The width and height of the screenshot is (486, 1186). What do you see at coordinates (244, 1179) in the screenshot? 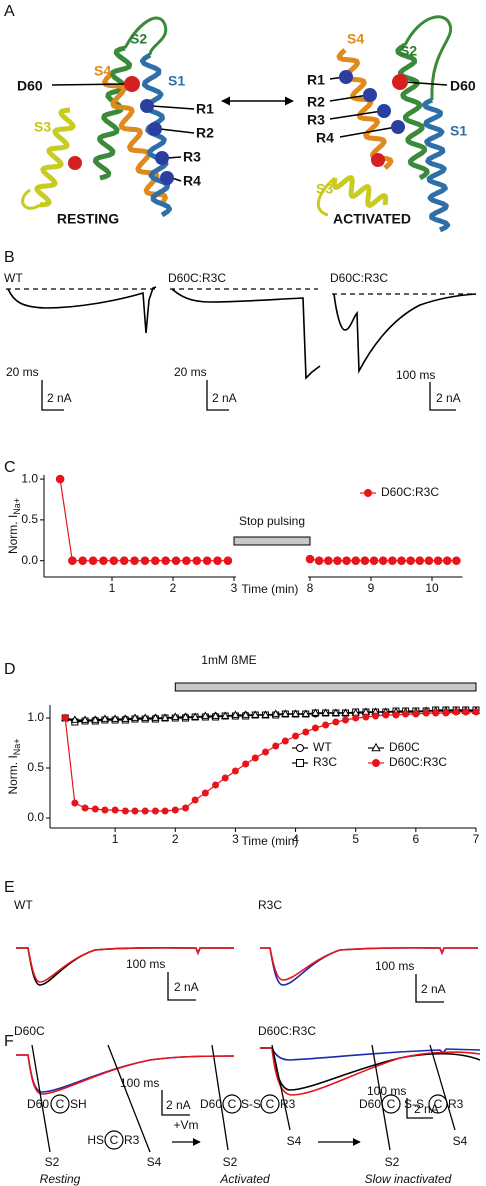
I see `caption: Activated` at bounding box center [244, 1179].